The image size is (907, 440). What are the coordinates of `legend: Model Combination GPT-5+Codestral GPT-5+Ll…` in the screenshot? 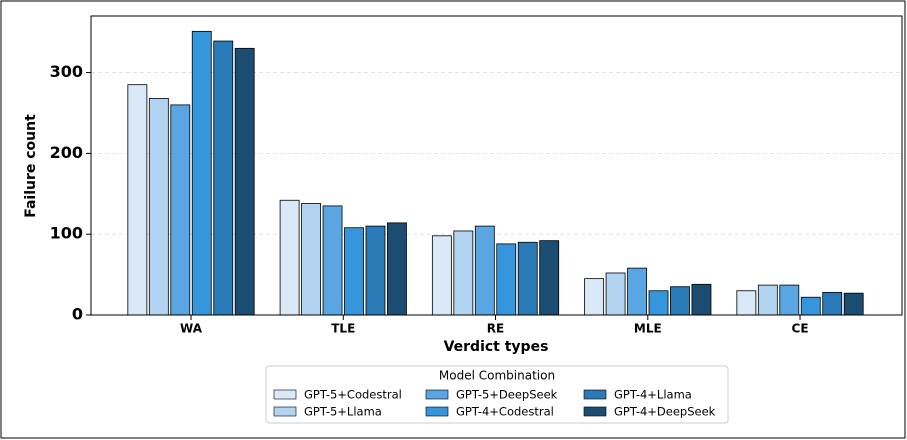 It's located at (497, 394).